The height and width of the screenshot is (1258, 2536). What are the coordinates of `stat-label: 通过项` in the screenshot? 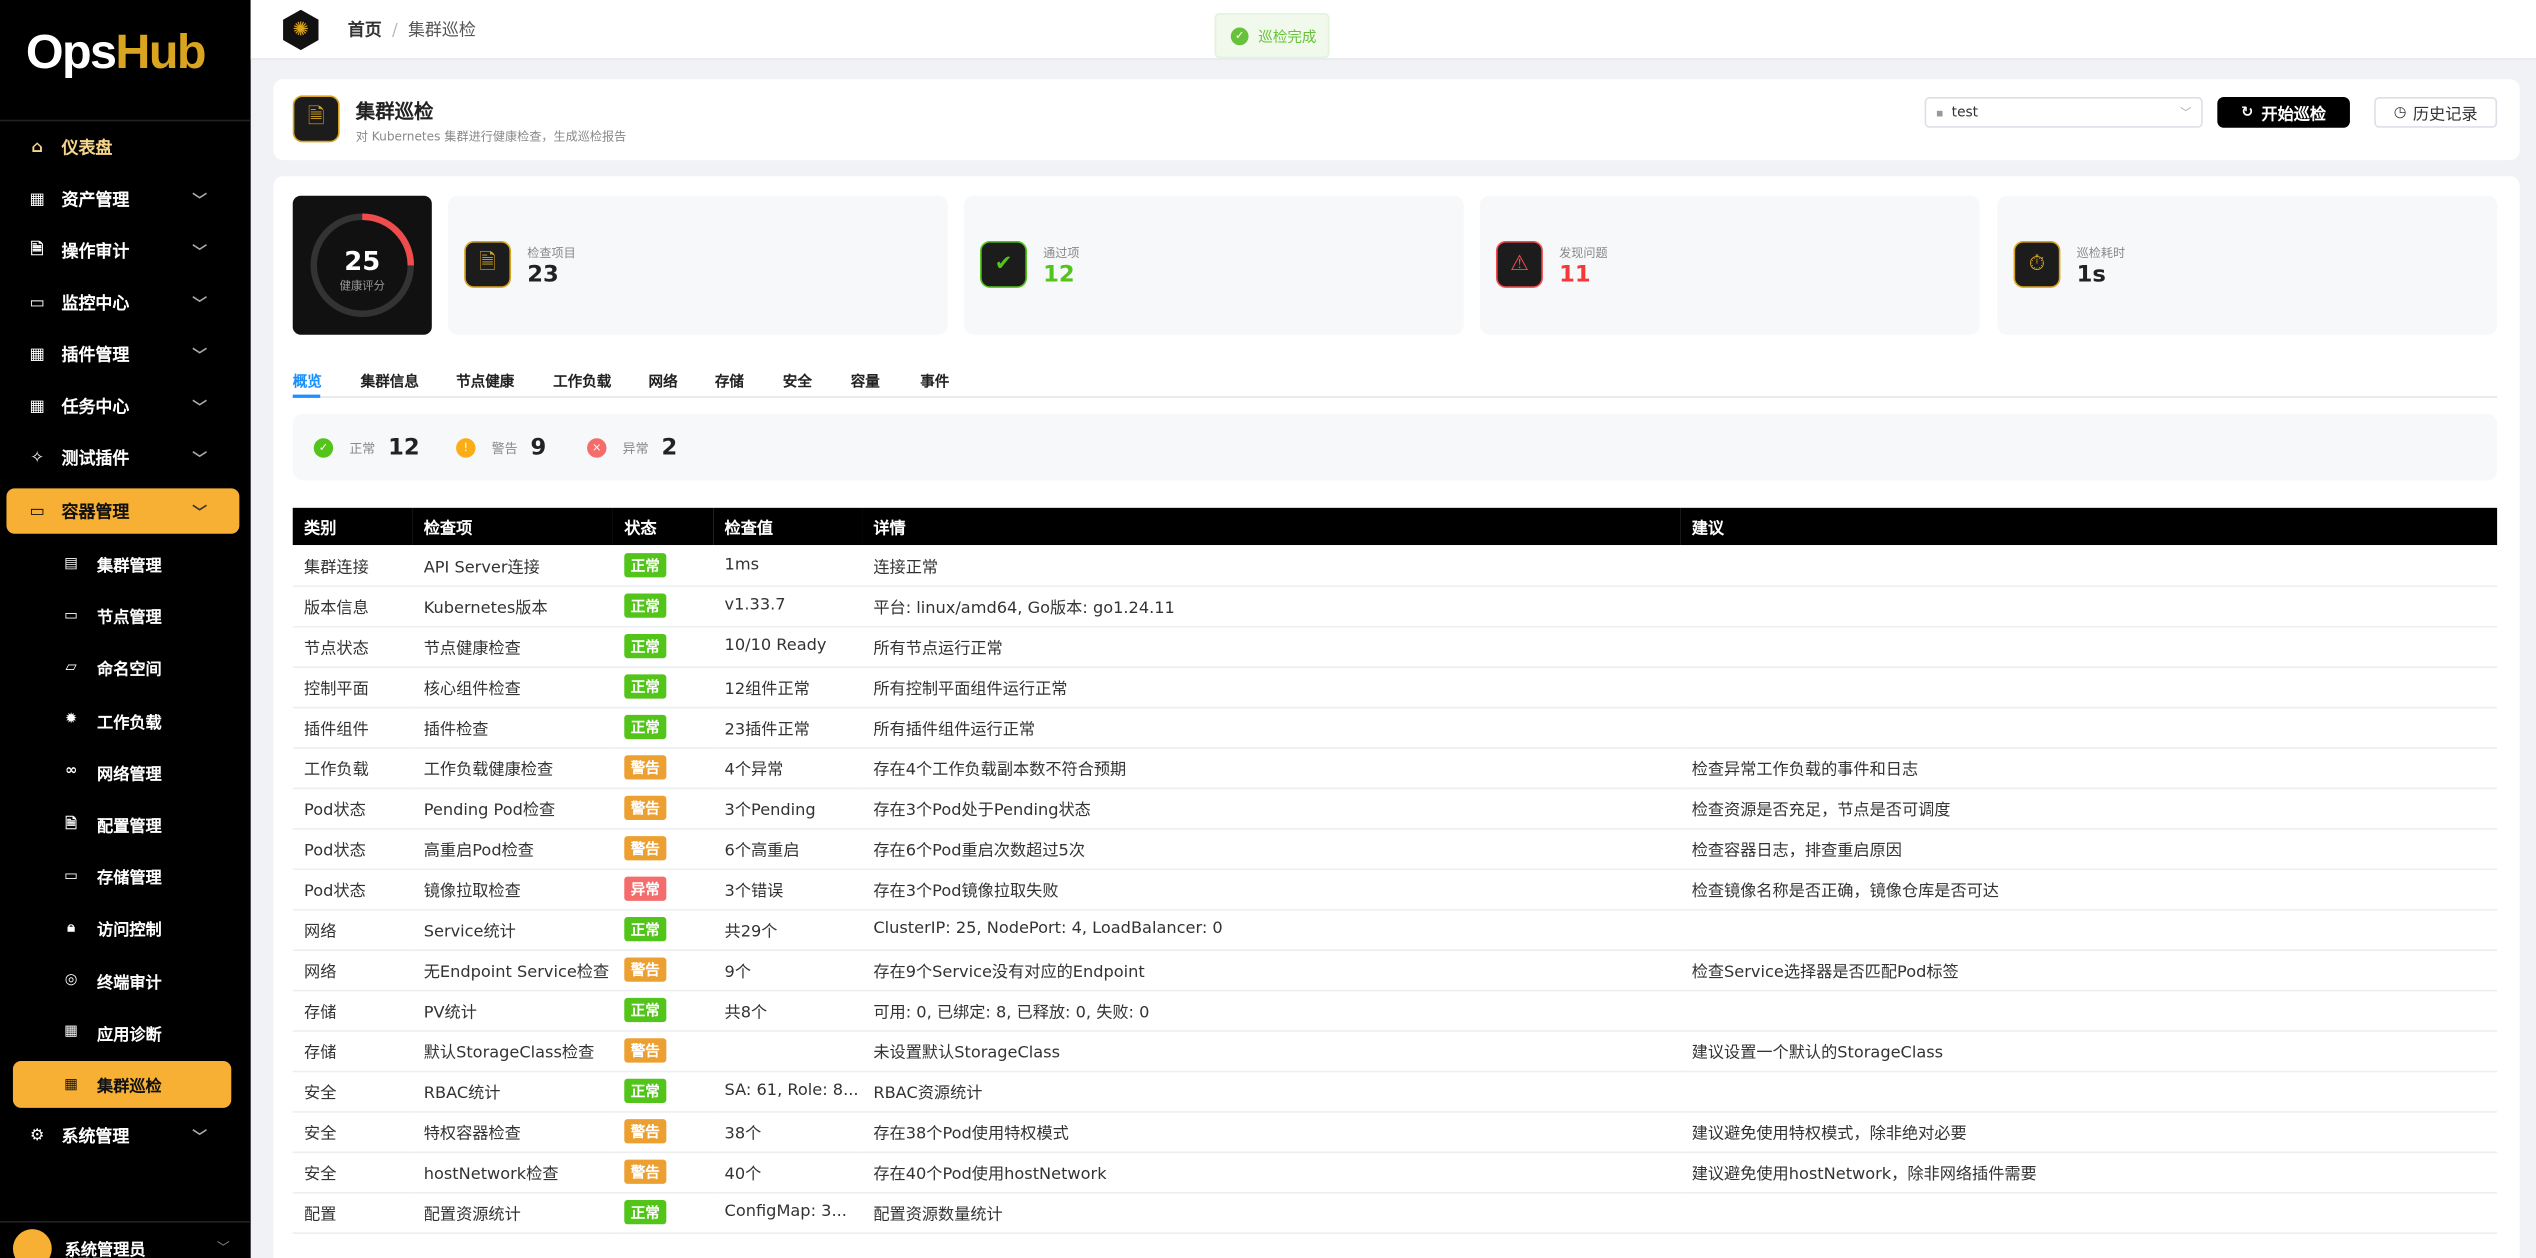 It's located at (1061, 253).